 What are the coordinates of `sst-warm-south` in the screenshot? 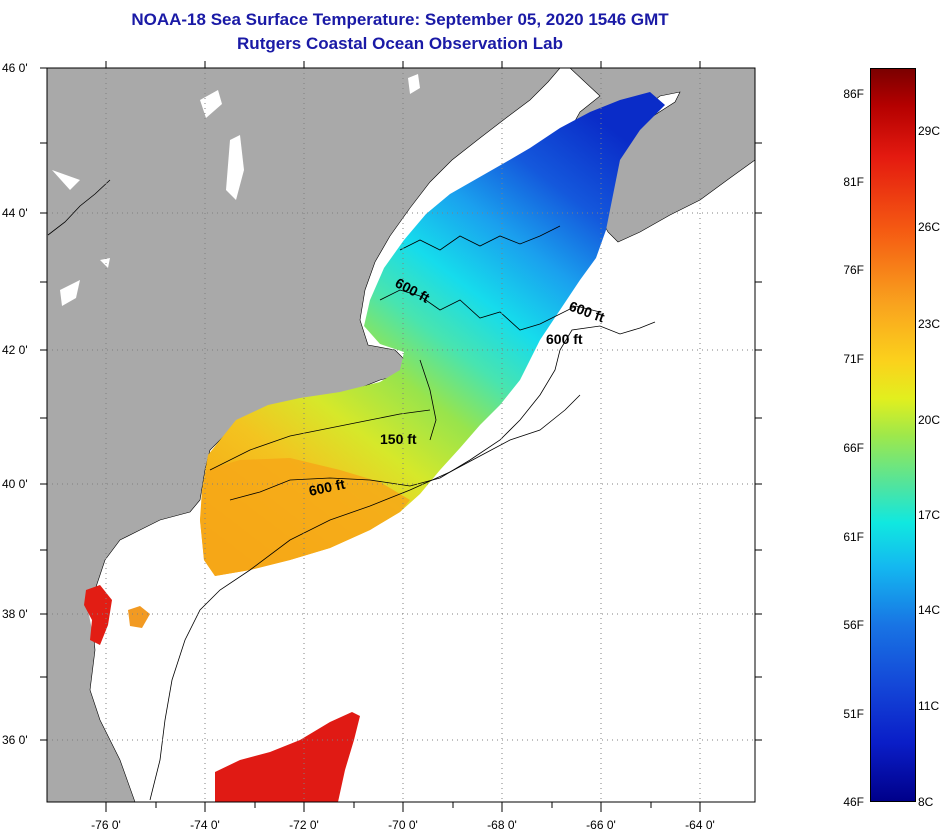 It's located at (305, 517).